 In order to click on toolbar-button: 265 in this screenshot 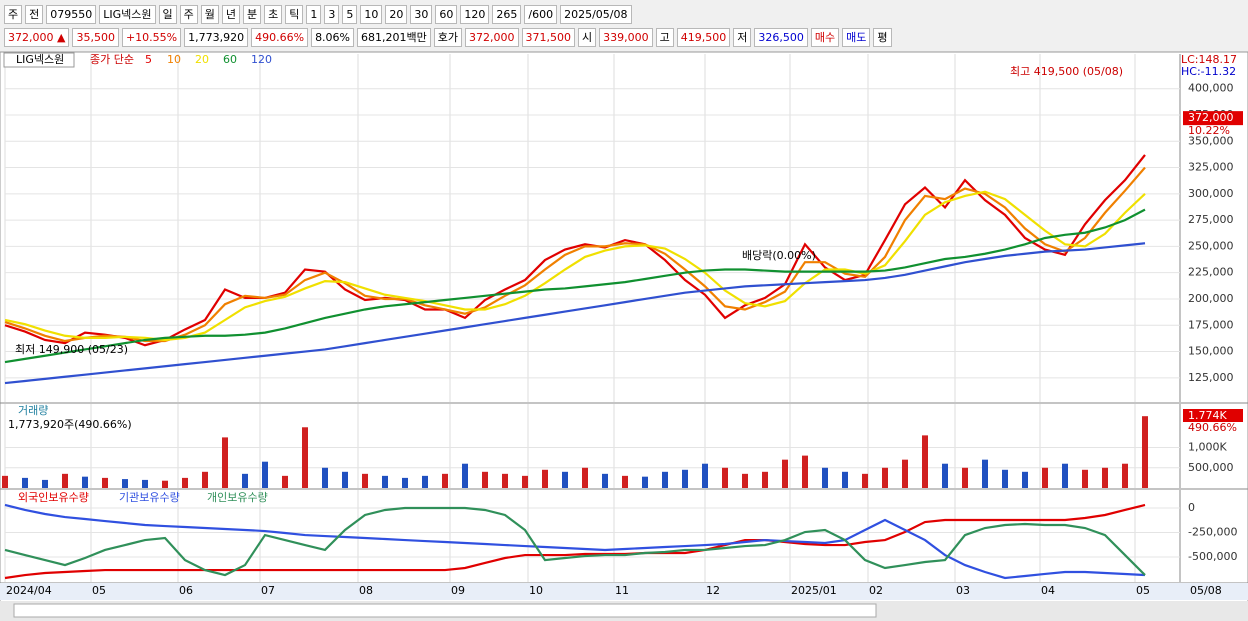, I will do `click(507, 14)`.